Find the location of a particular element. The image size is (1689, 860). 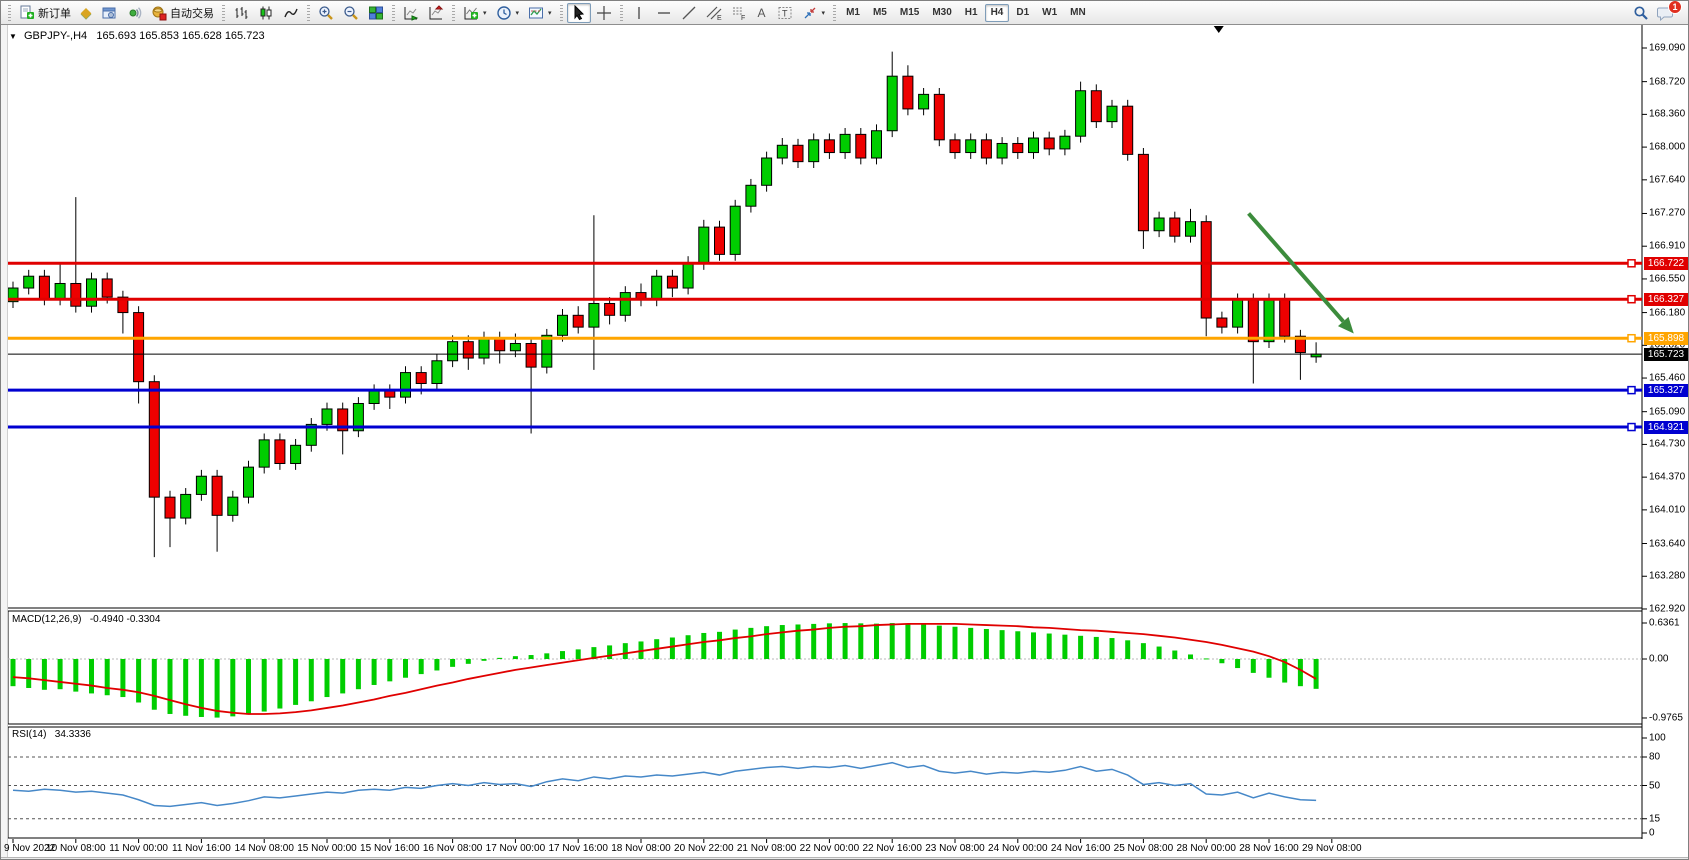

vertical-line-tool-button is located at coordinates (639, 13).